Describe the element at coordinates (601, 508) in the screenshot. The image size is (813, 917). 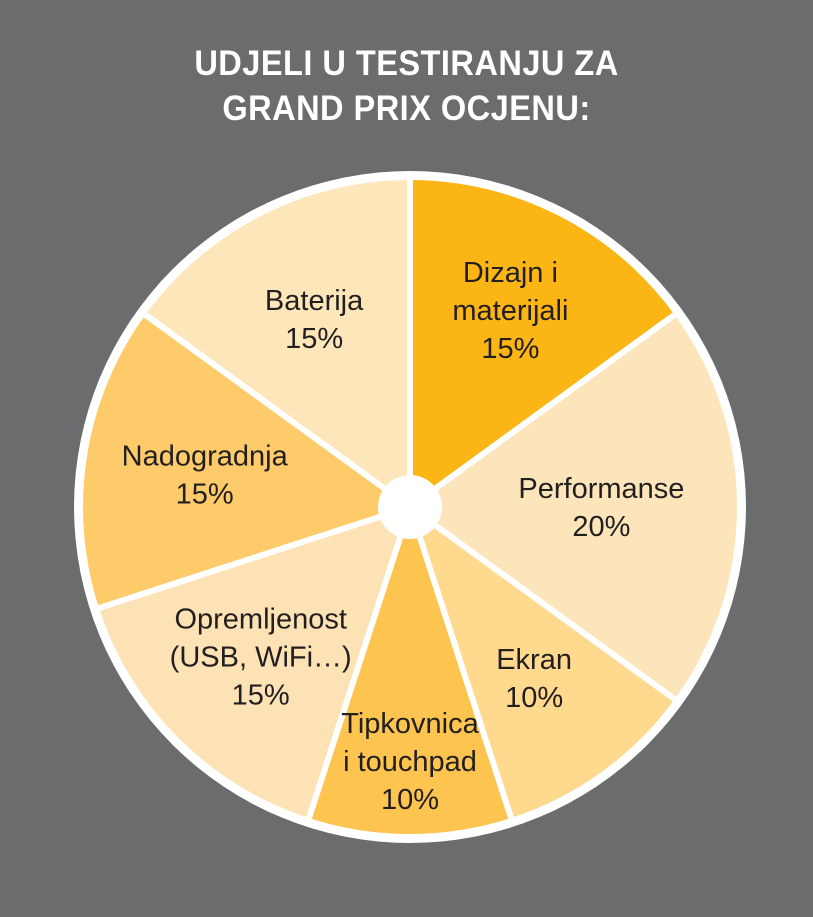
I see `slice-label-2: Performanse 20%` at that location.